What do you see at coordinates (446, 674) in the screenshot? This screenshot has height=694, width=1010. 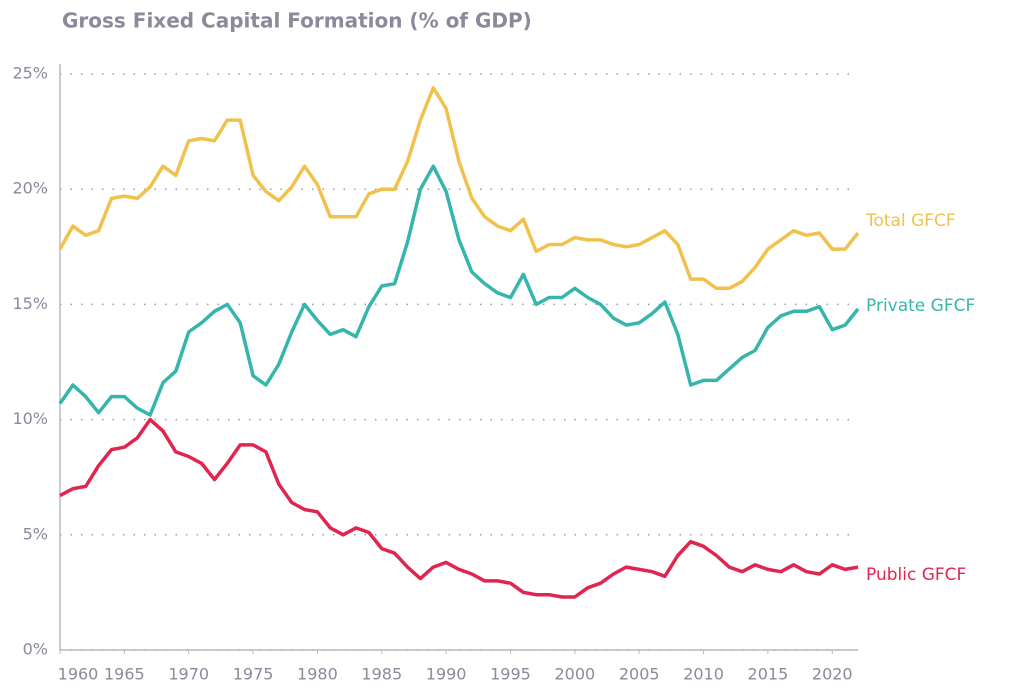 I see `x-tick-label: 1990` at bounding box center [446, 674].